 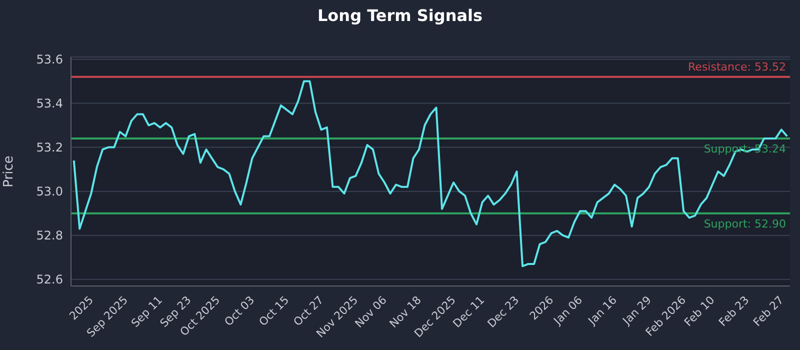 I want to click on ref-line-label: Resistance: 53.52, so click(x=737, y=67).